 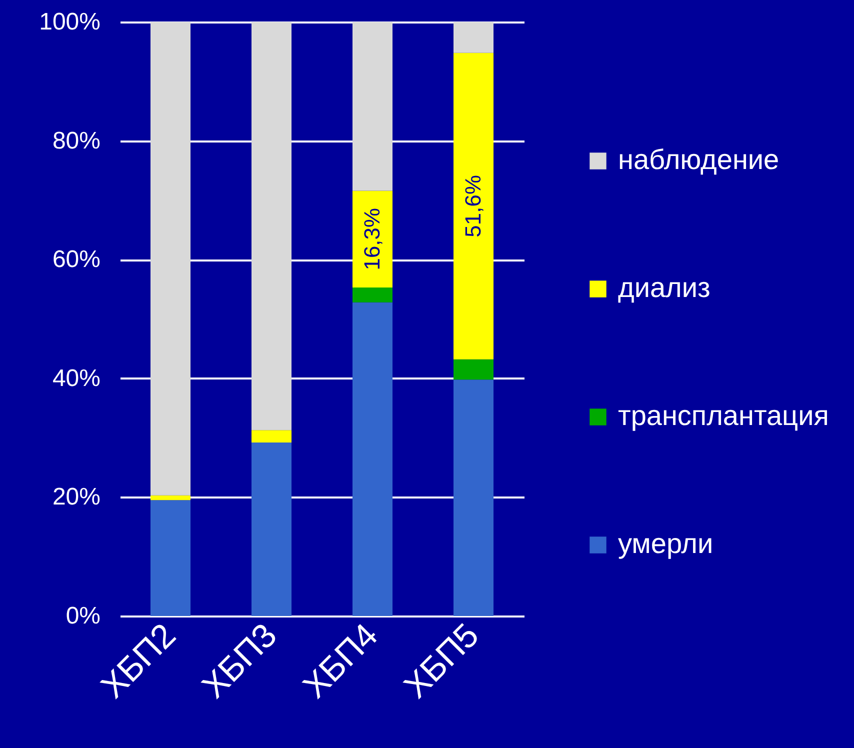 What do you see at coordinates (76, 378) in the screenshot?
I see `y-tick-label: 40%` at bounding box center [76, 378].